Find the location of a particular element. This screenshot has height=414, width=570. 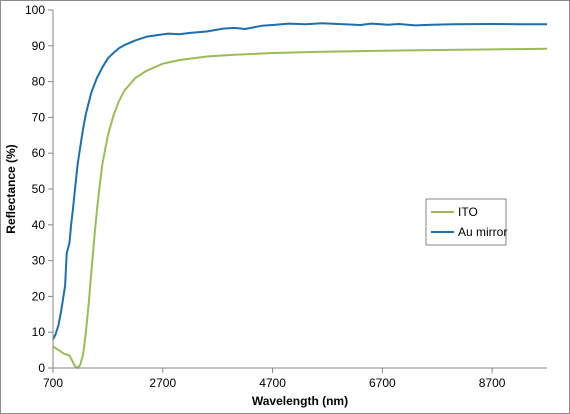

y-tick-label: 60 is located at coordinates (39, 153).